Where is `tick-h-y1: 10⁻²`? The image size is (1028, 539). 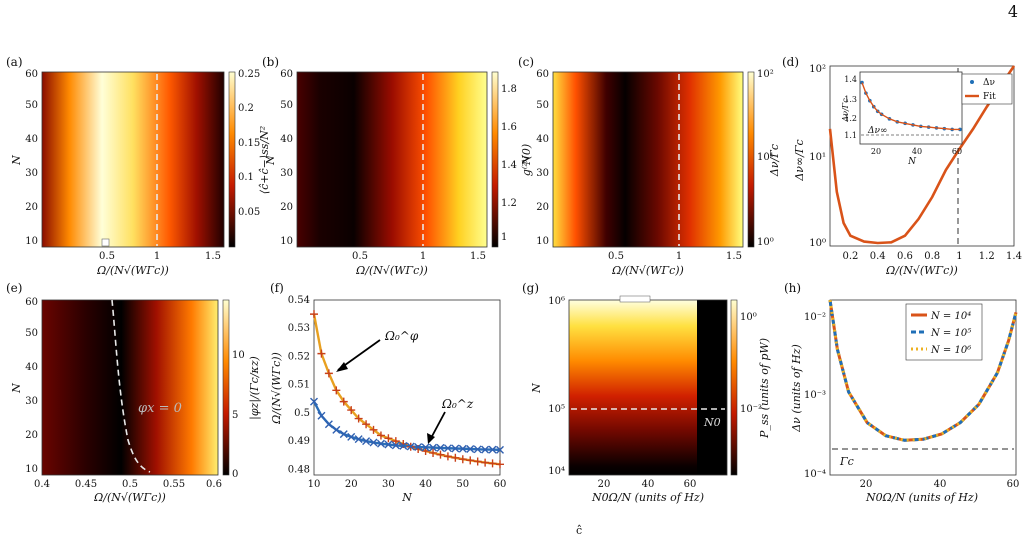
tick-h-y1: 10⁻² is located at coordinates (815, 317).